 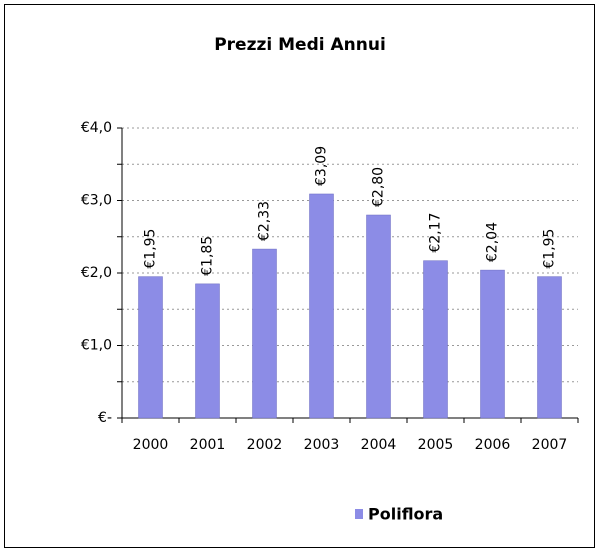 What do you see at coordinates (208, 256) in the screenshot?
I see `value-label: €1,85` at bounding box center [208, 256].